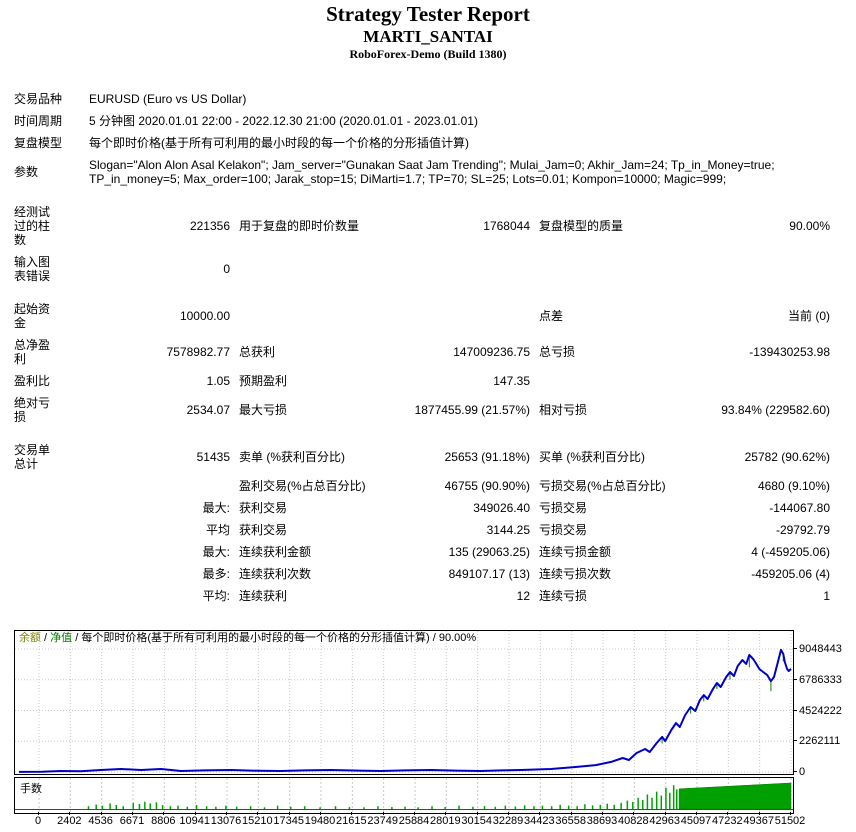 The image size is (856, 832). I want to click on cell: 1, so click(826, 596).